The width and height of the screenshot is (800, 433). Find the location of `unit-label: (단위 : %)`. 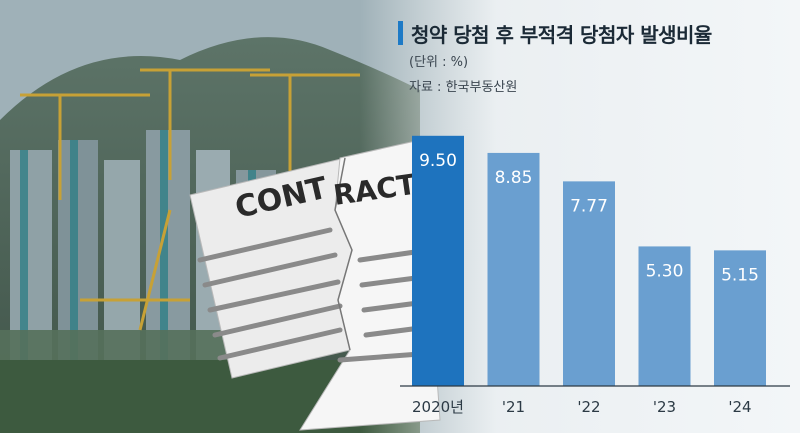

unit-label: (단위 : %) is located at coordinates (439, 62).